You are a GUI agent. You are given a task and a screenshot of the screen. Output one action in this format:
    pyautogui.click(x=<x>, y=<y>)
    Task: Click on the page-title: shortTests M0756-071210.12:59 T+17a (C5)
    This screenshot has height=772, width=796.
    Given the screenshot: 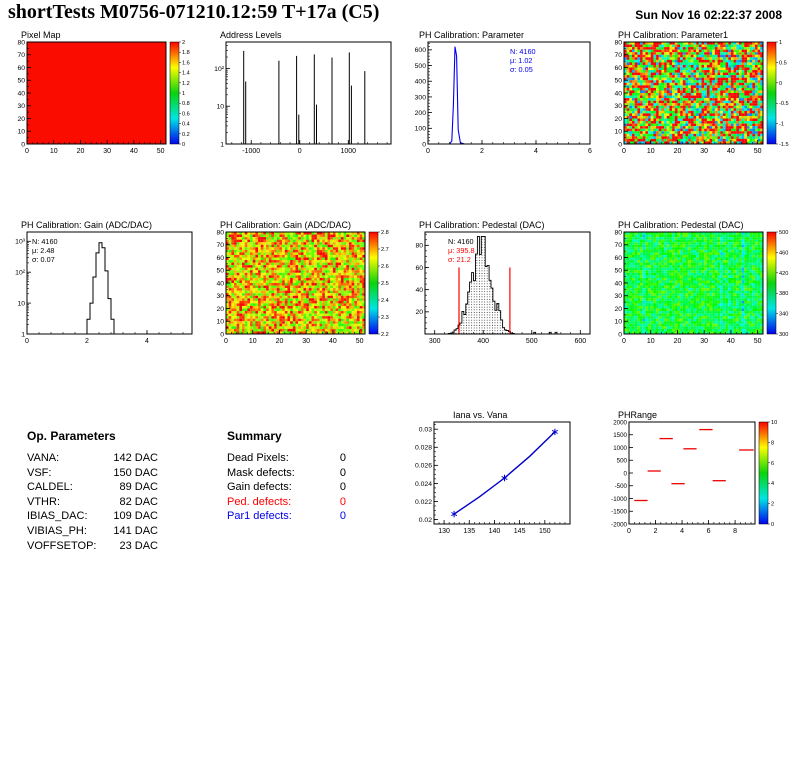 What is the action you would take?
    pyautogui.click(x=194, y=12)
    